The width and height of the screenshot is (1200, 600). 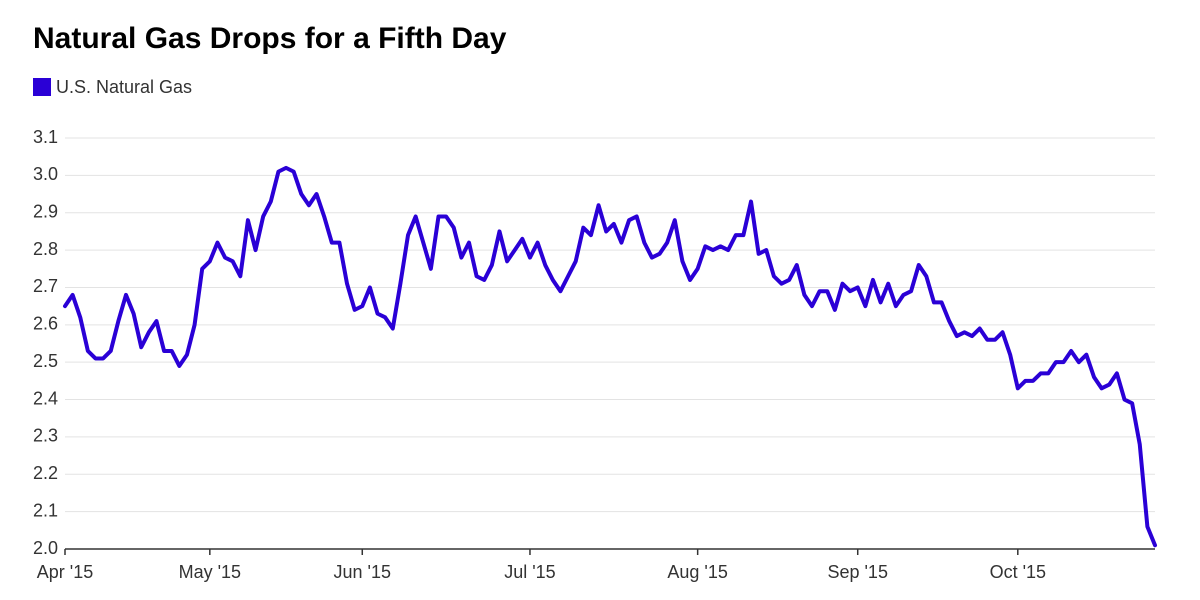 I want to click on x-tick-label: Jun '15, so click(x=362, y=572).